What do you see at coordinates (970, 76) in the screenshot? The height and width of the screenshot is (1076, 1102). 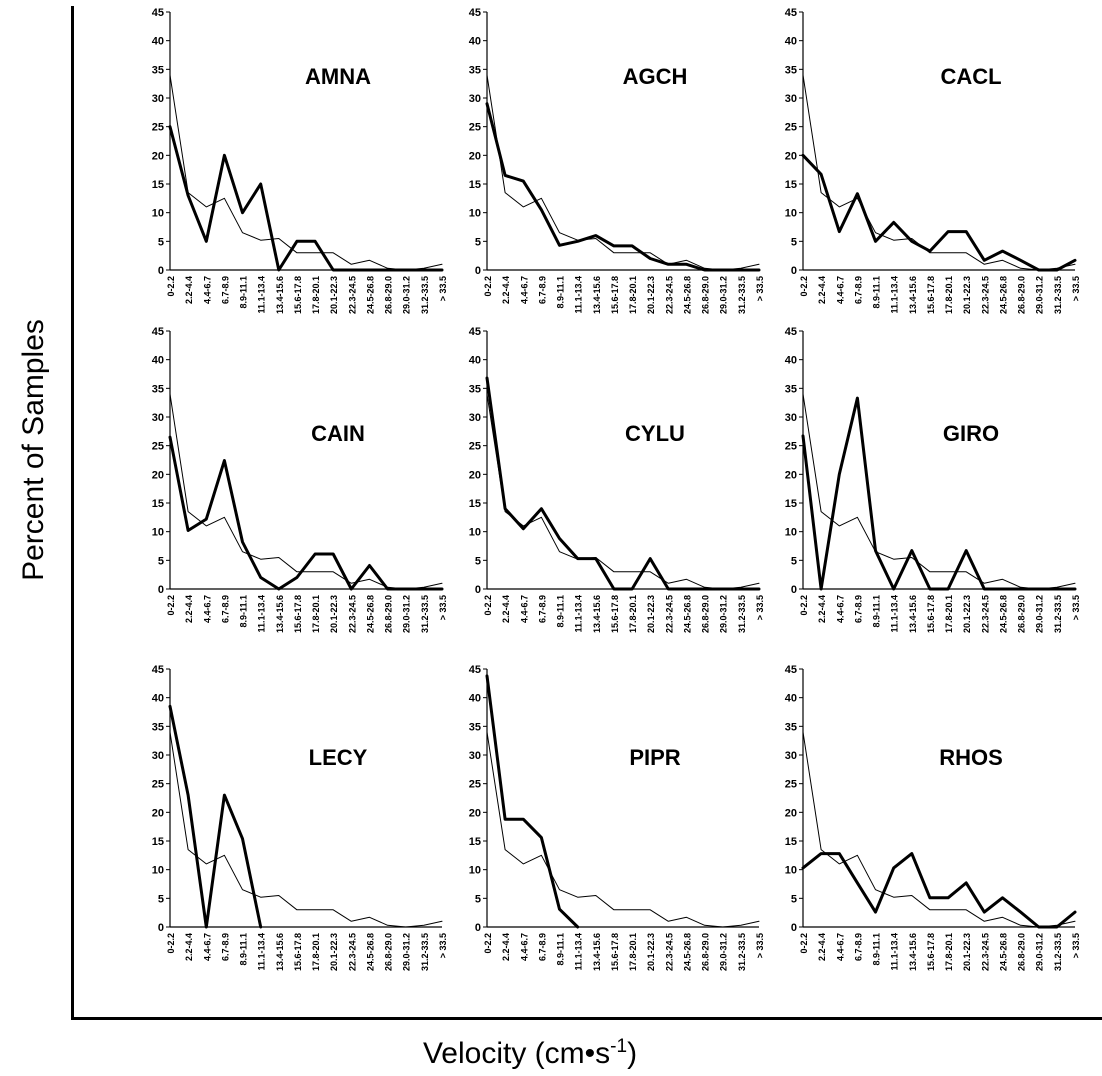 I see `panel-title: CACL` at bounding box center [970, 76].